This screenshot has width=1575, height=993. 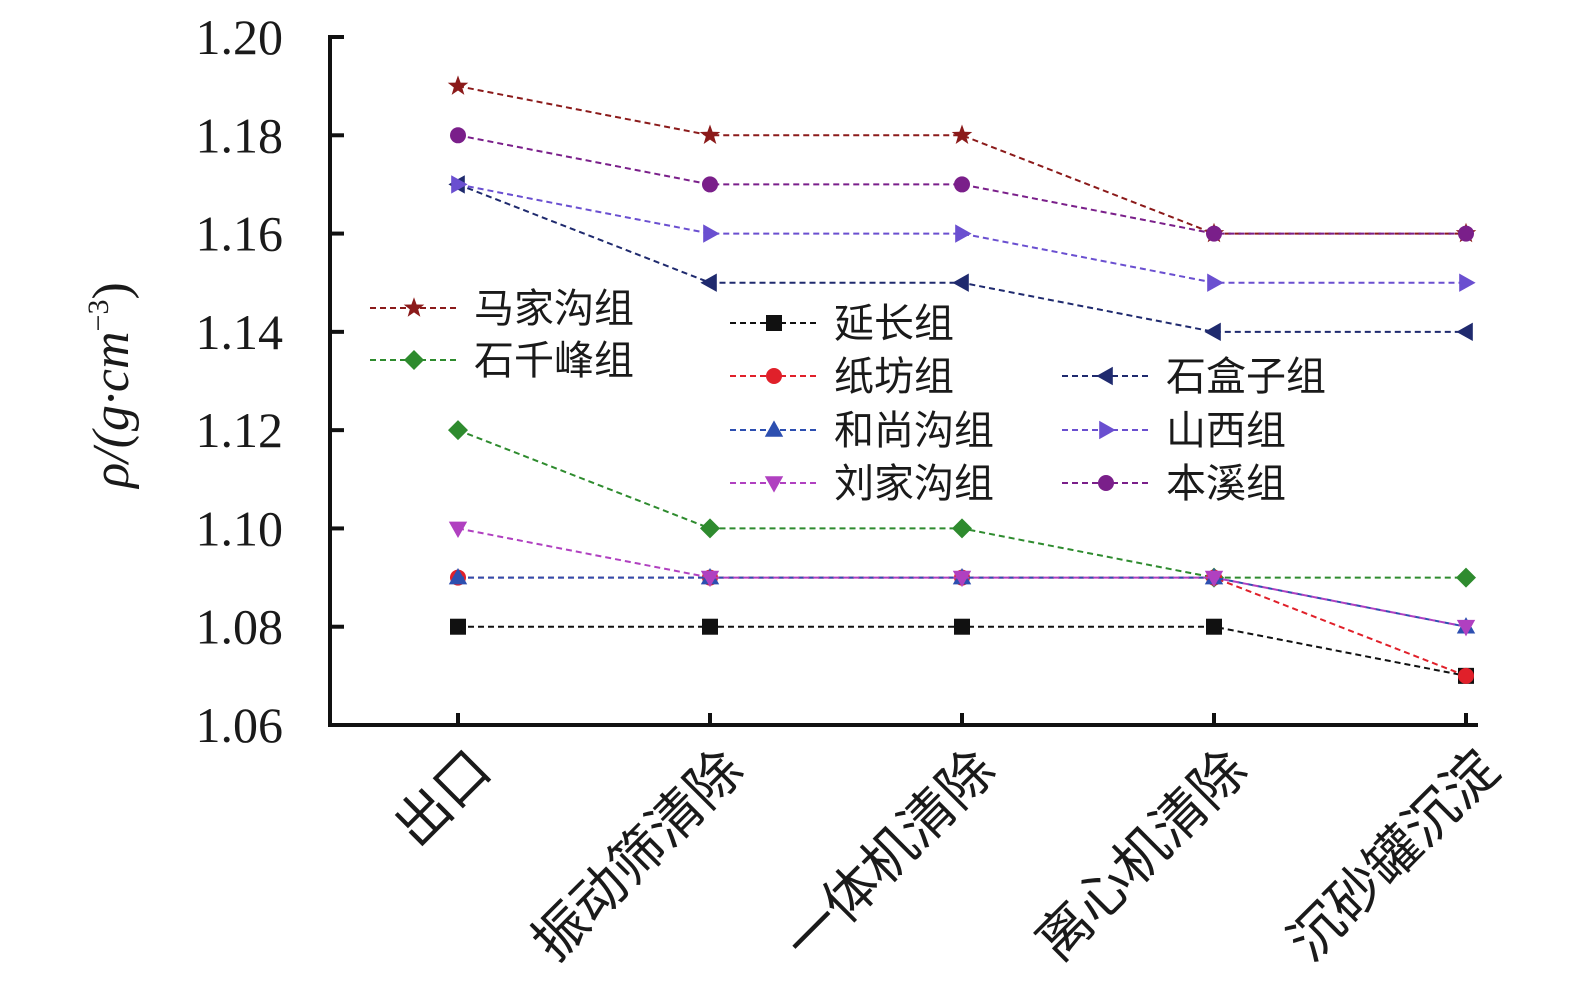 What do you see at coordinates (889, 855) in the screenshot?
I see `x-category-label: 一体机清除` at bounding box center [889, 855].